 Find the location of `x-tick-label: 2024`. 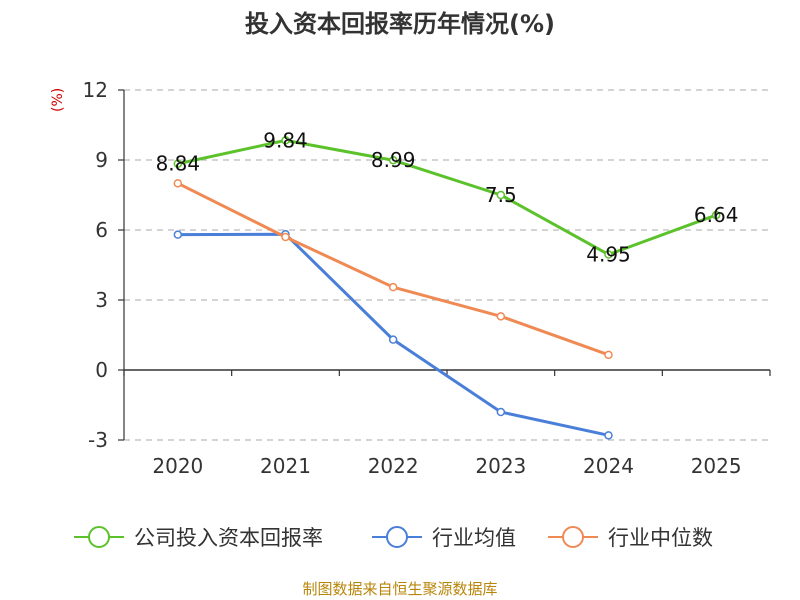

x-tick-label: 2024 is located at coordinates (608, 466).